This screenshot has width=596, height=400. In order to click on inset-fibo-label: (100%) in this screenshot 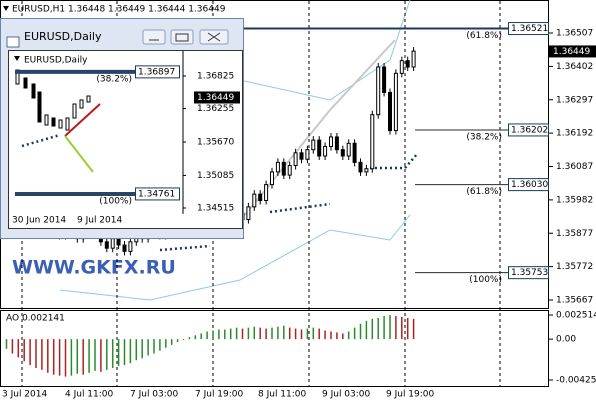, I will do `click(115, 201)`.